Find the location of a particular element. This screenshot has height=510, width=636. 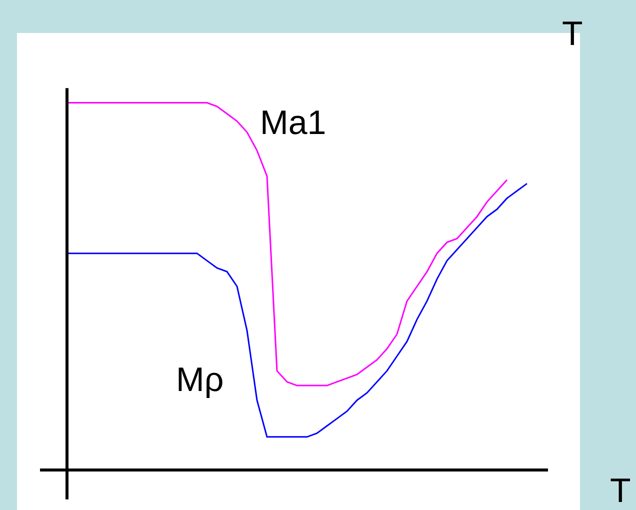

series-label: Ma1 is located at coordinates (293, 123).